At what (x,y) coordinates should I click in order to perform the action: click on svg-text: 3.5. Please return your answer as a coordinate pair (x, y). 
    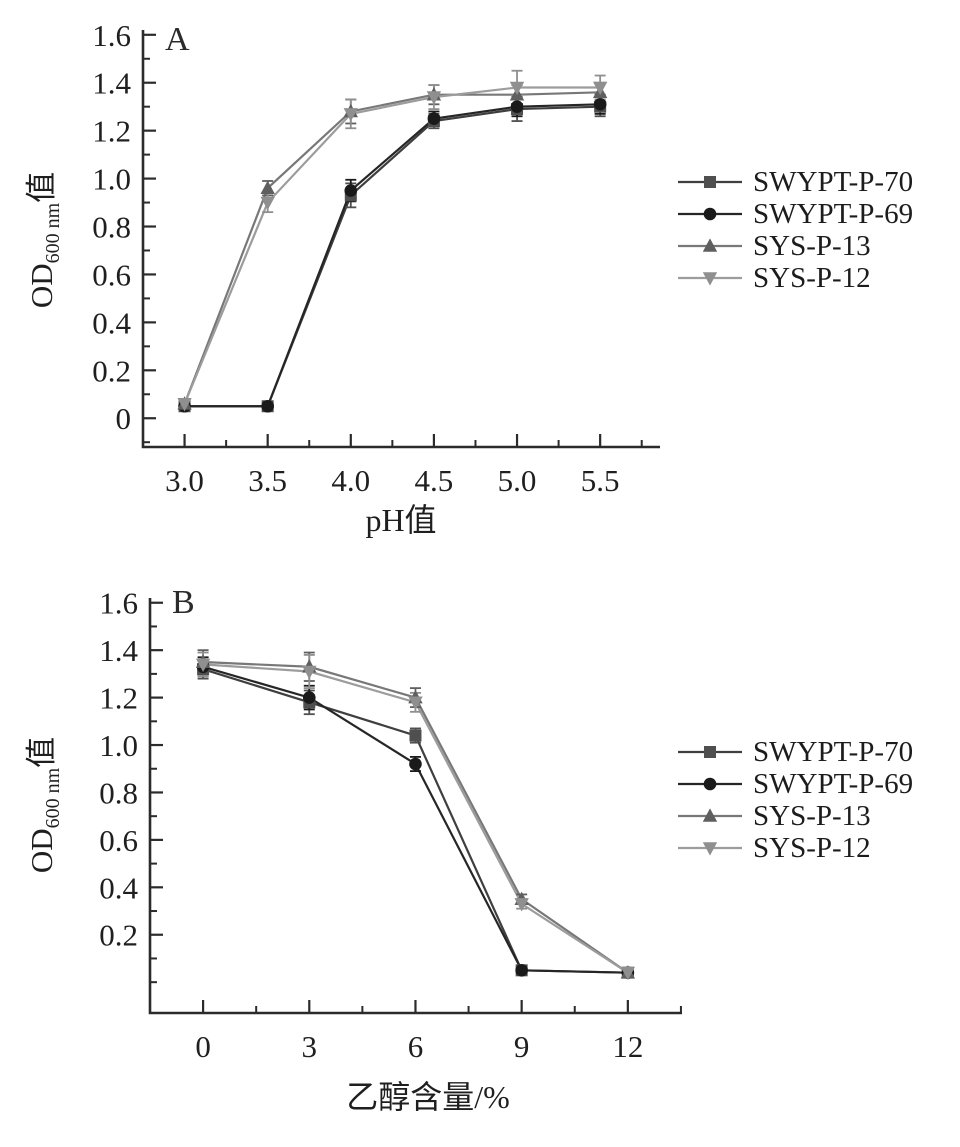
    Looking at the image, I should click on (267, 480).